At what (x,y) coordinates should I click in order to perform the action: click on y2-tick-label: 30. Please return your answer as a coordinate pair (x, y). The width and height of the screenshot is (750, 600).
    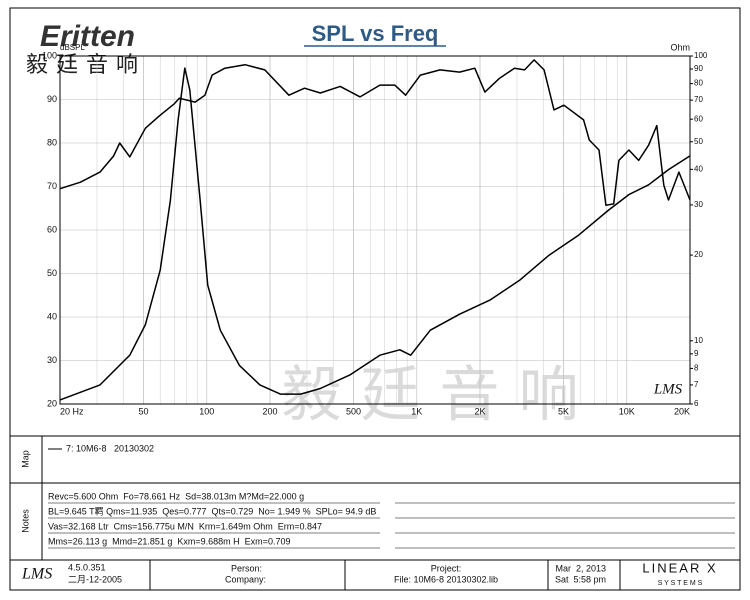
    Looking at the image, I should click on (698, 204).